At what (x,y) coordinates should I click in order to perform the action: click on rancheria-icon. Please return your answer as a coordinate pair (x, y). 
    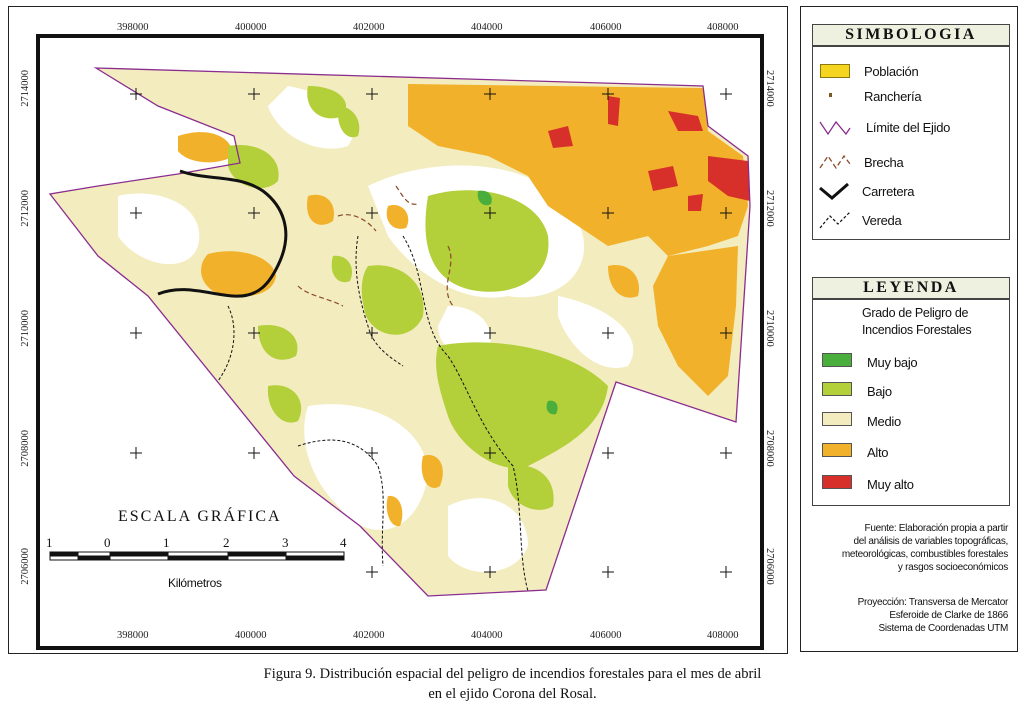
    Looking at the image, I should click on (830, 95).